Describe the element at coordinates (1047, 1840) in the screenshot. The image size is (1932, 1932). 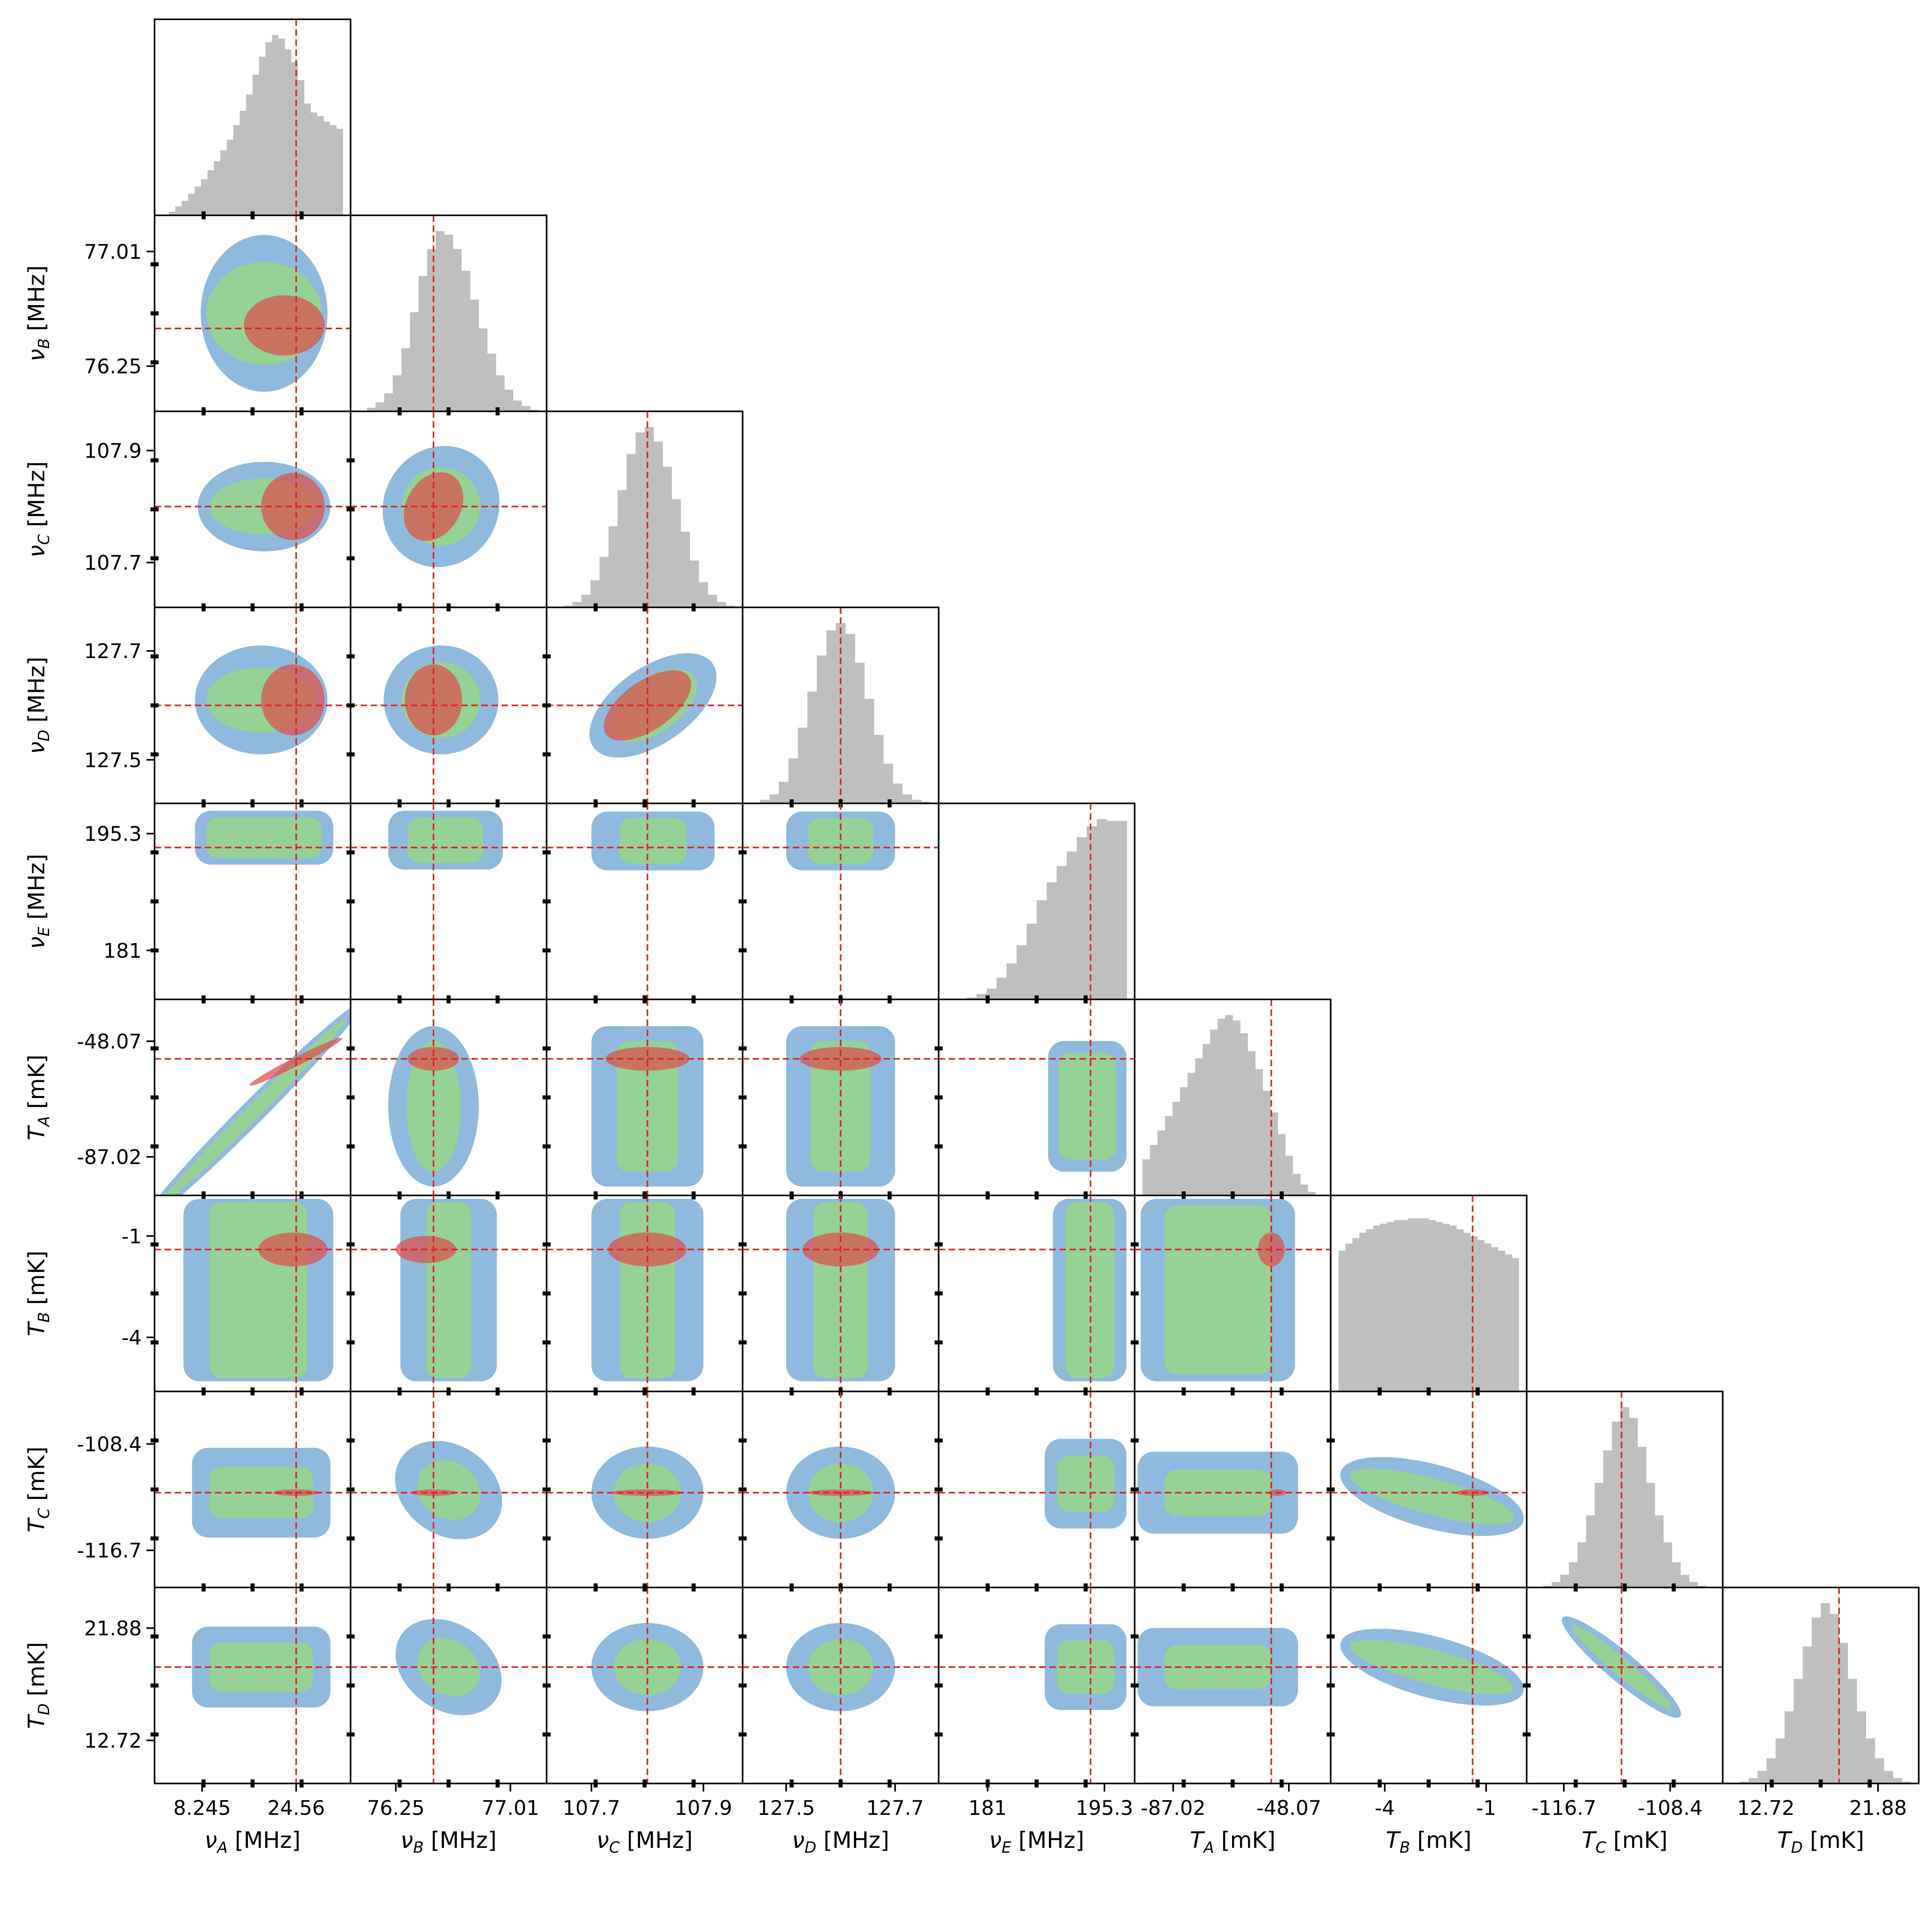
I see `unit: [MHz]` at that location.